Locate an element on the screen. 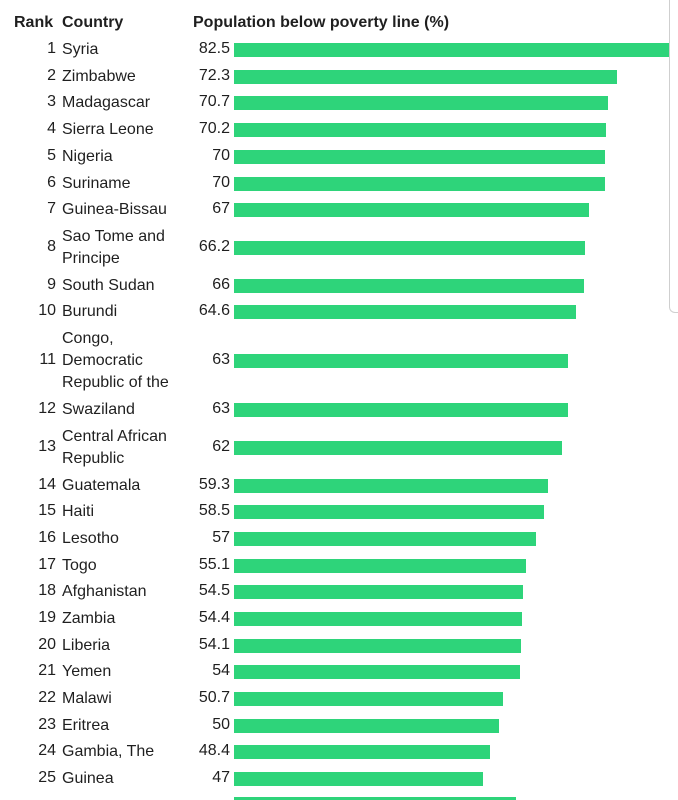 The height and width of the screenshot is (800, 678). rank-label: 13 is located at coordinates (47, 446).